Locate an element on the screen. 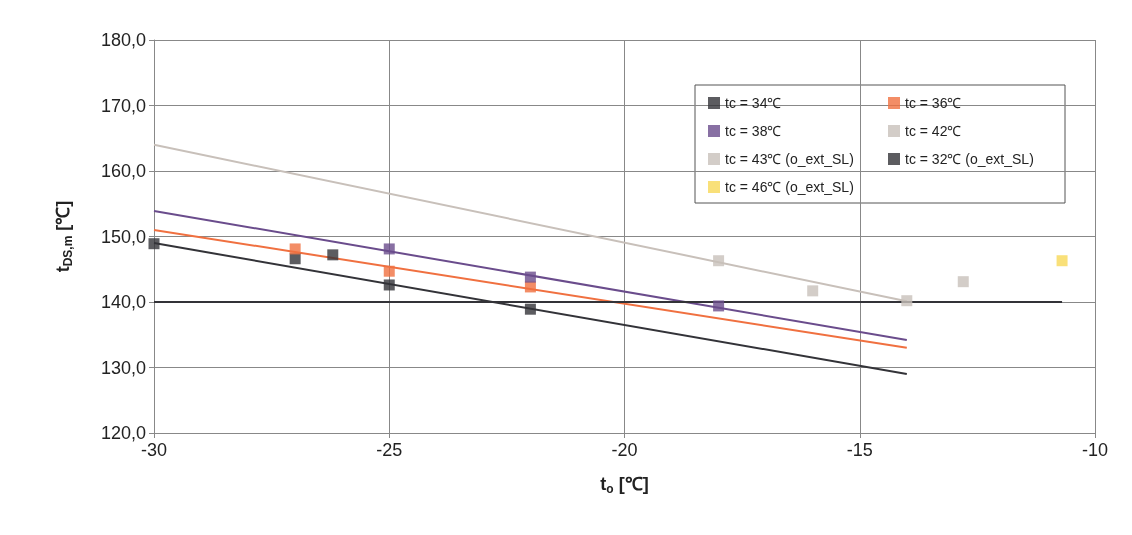  legend-label: tc = 46℃ (o_ext_SL) is located at coordinates (789, 187).